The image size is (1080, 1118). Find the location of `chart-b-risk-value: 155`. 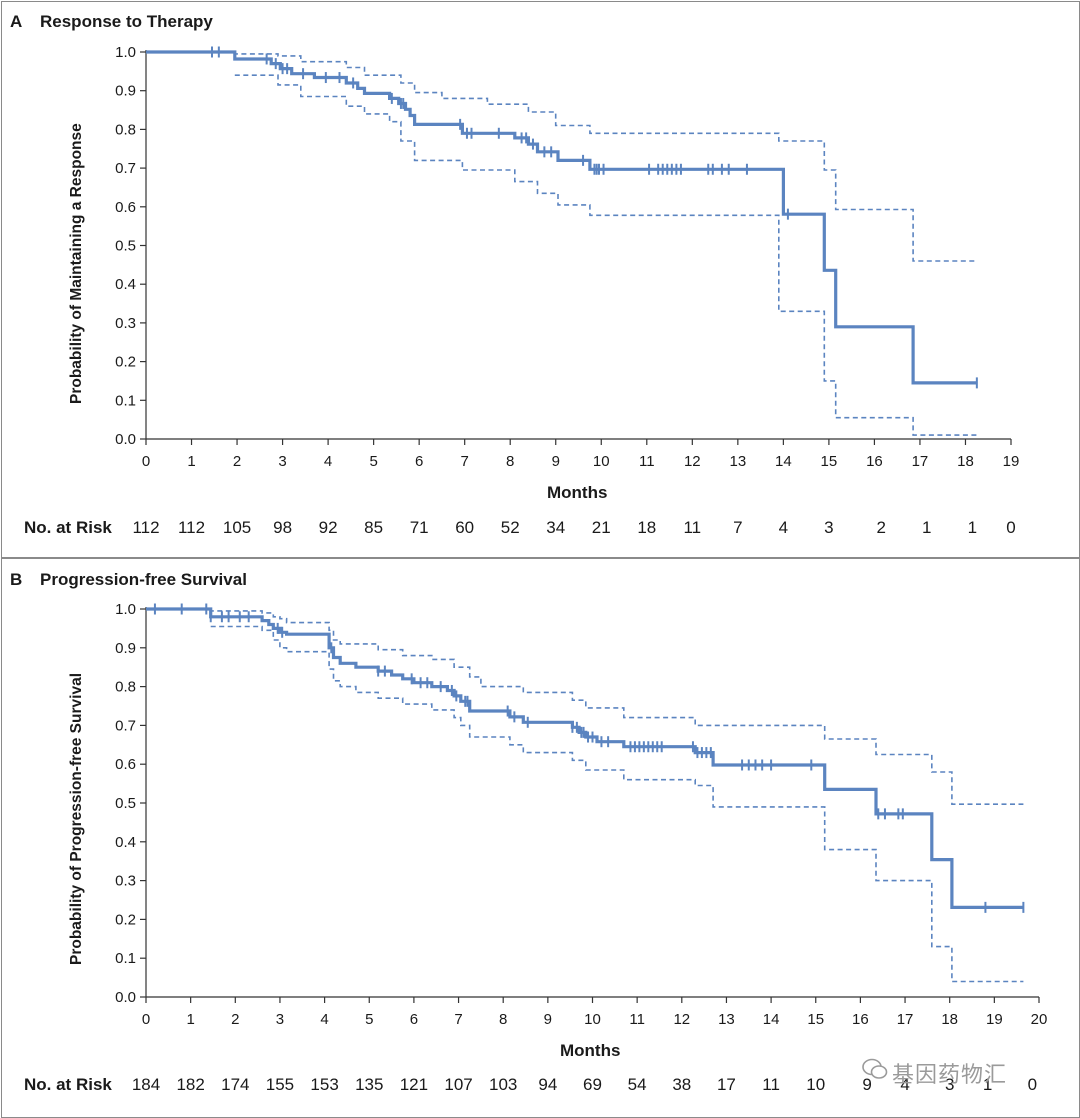

chart-b-risk-value: 155 is located at coordinates (280, 1084).